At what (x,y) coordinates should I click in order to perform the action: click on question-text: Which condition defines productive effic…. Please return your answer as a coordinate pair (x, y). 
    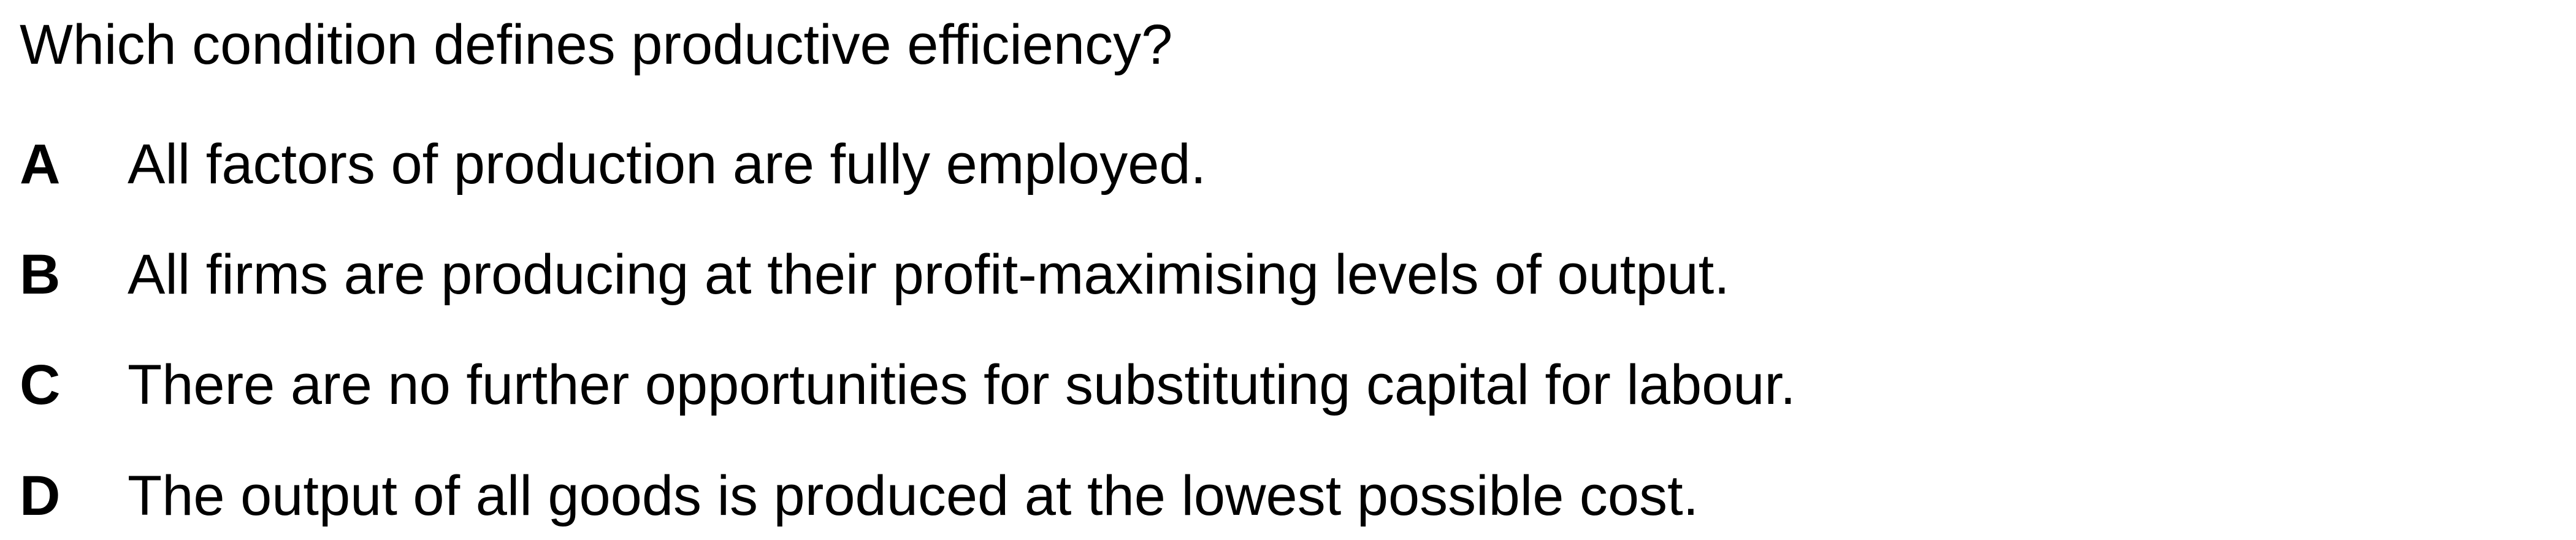
    Looking at the image, I should click on (596, 45).